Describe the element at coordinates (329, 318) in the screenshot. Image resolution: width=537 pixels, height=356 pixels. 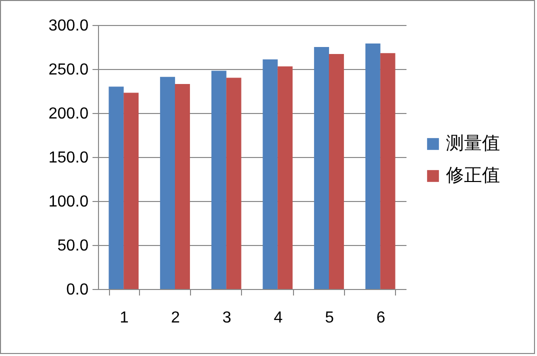
I see `x-tick-label: 5` at that location.